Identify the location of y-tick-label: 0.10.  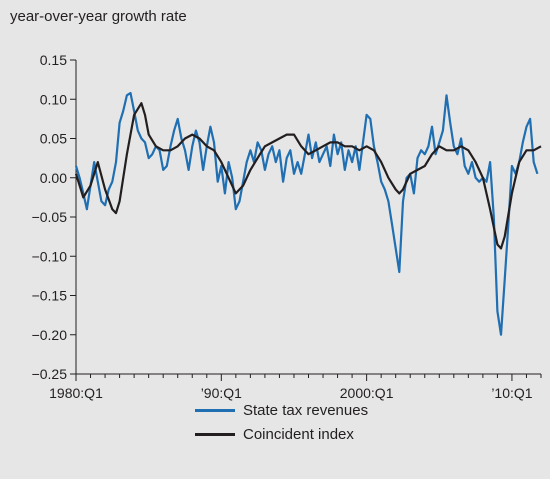
(53, 99).